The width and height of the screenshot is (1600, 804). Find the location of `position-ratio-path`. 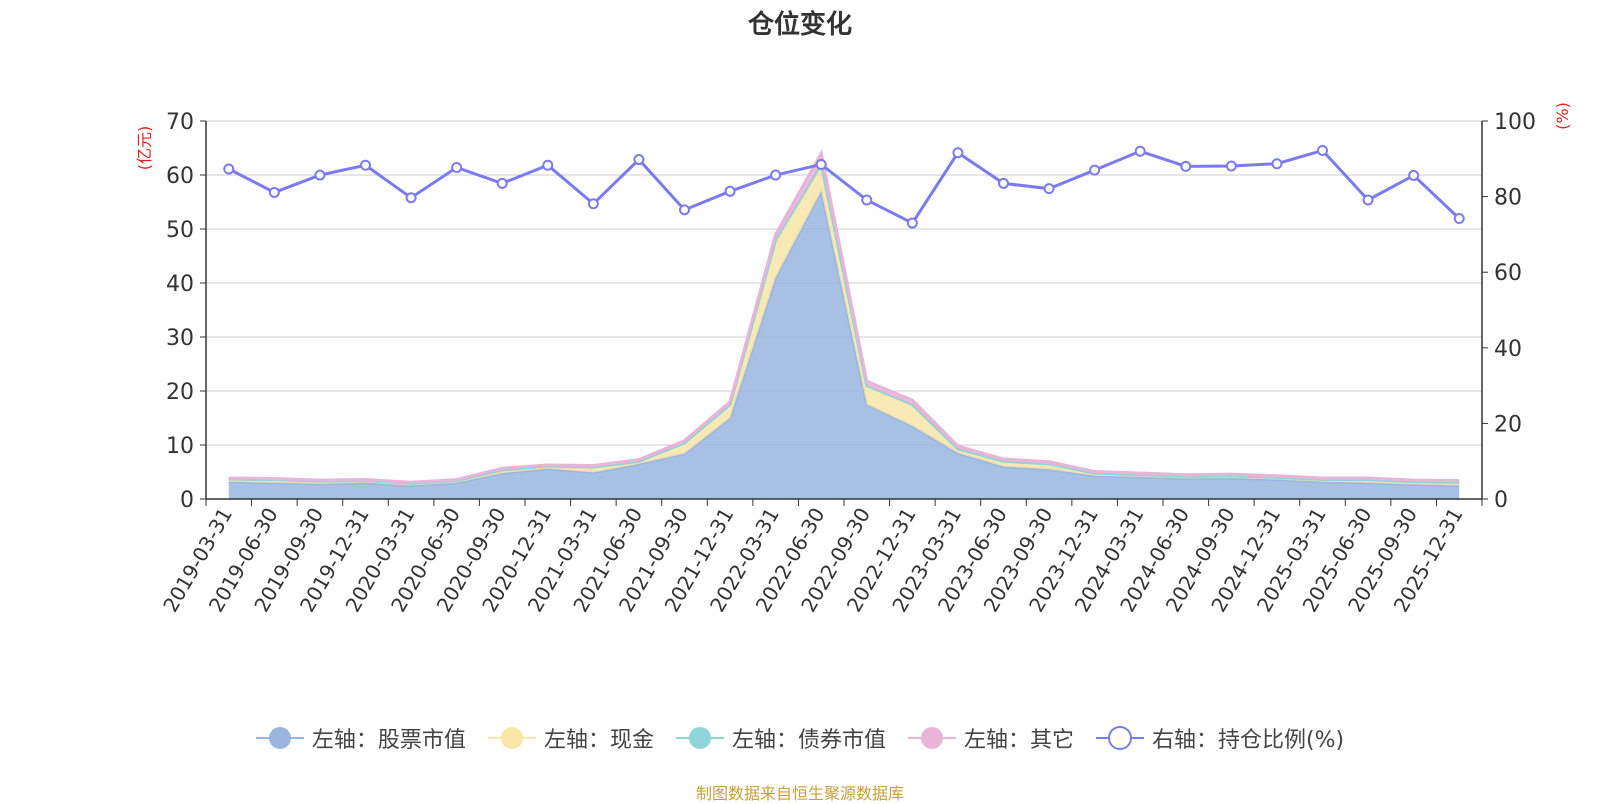

position-ratio-path is located at coordinates (844, 187).